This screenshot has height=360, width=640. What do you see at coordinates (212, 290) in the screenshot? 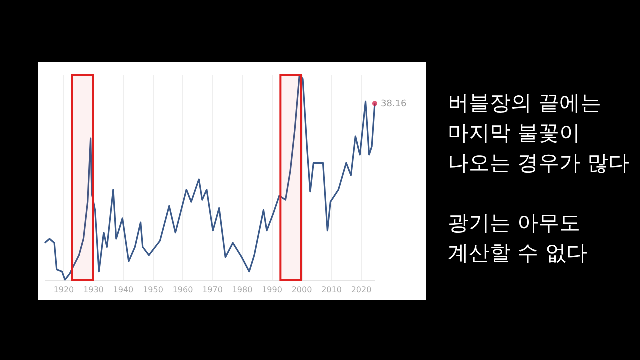
I see `x-tick-label: 1970` at bounding box center [212, 290].